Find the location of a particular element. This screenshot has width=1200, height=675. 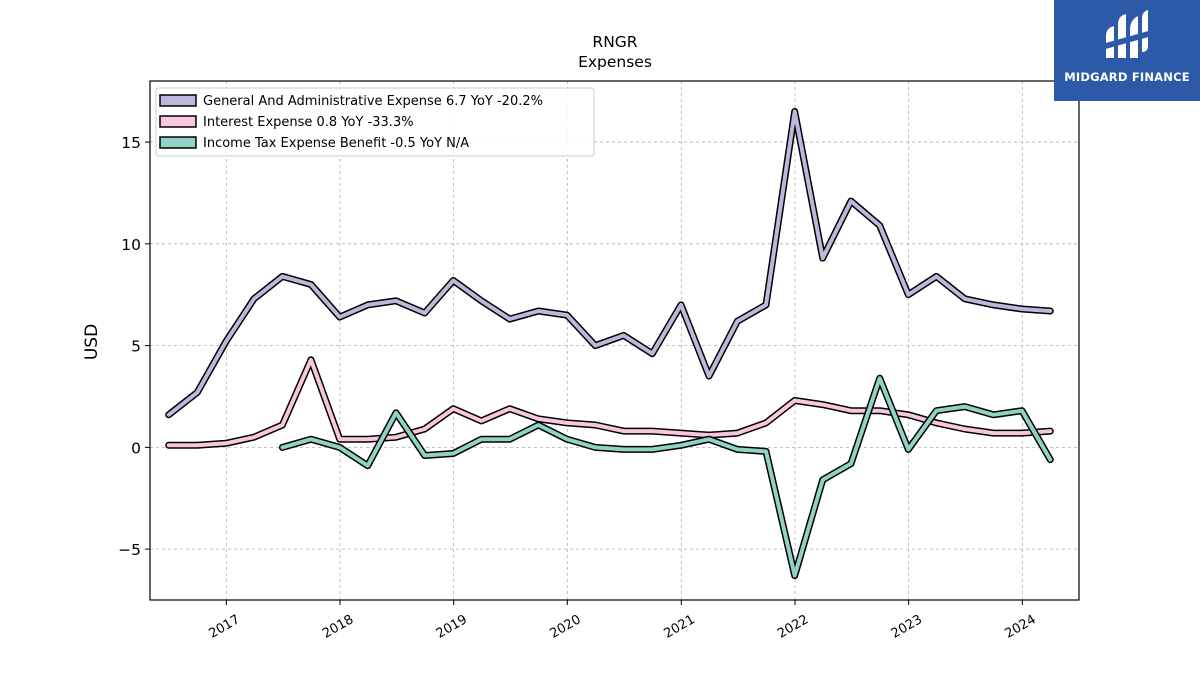

midgard-finance-logo: MIDGARD FINANCE is located at coordinates (1127, 50).